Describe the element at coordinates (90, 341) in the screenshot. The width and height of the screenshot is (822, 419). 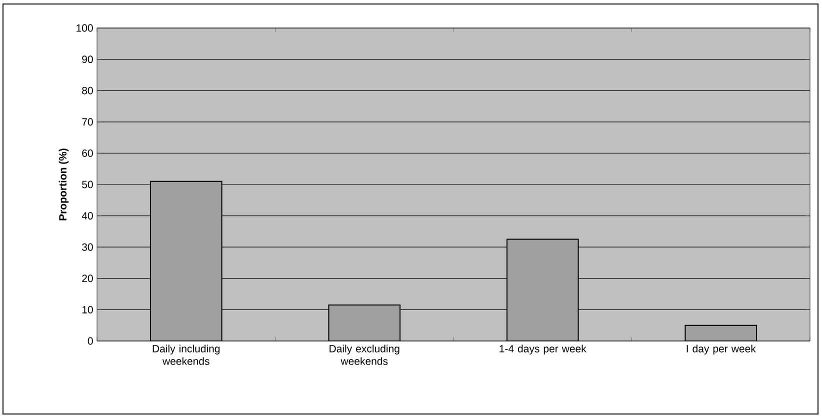
I see `y-tick-label: 0` at that location.